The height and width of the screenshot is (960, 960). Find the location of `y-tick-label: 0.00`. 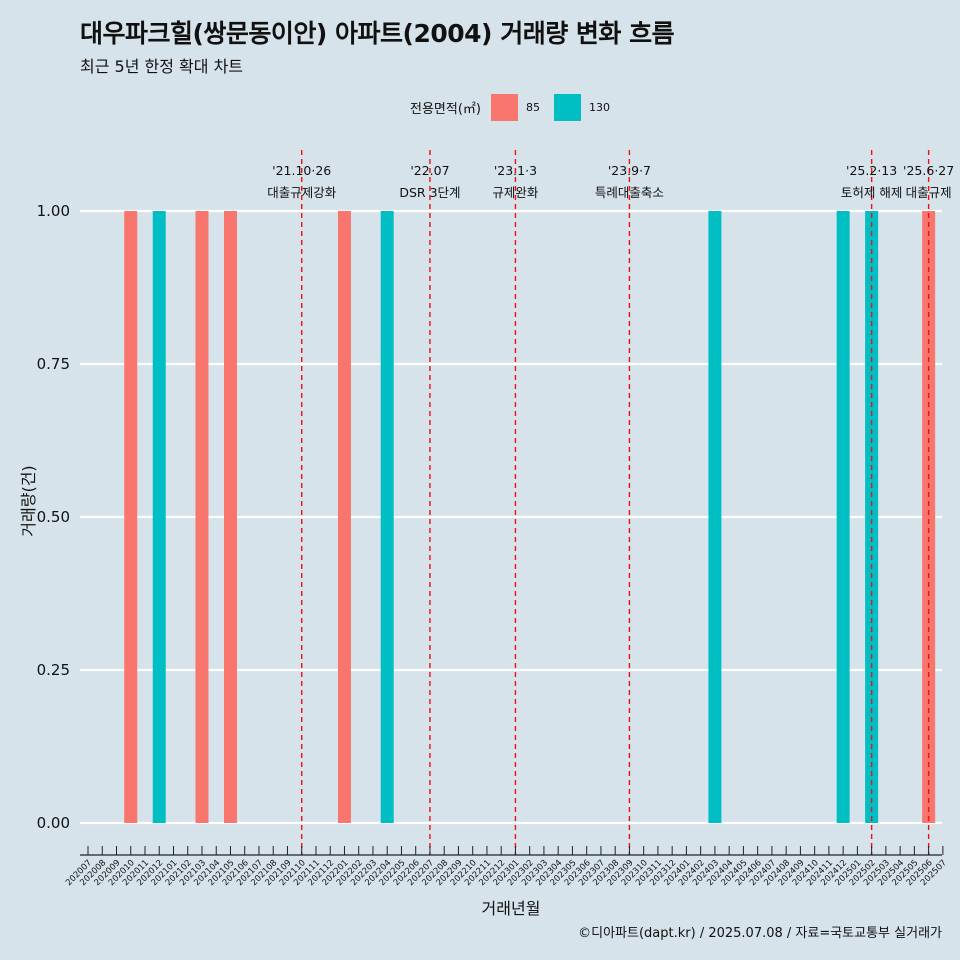

y-tick-label: 0.00 is located at coordinates (53, 823).